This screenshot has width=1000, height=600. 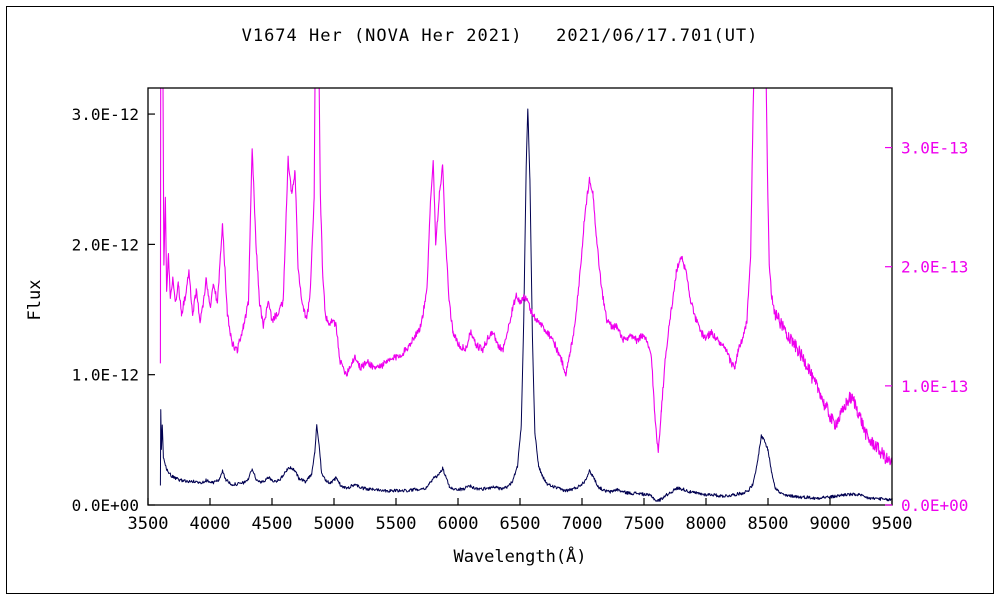 I want to click on right-y-tick-label: 1.0E-13, so click(x=934, y=386).